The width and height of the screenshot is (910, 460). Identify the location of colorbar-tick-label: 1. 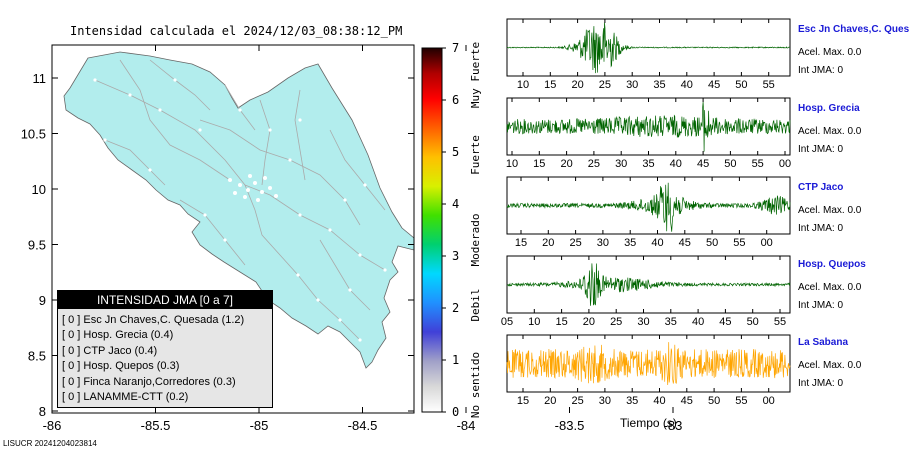
(455, 360).